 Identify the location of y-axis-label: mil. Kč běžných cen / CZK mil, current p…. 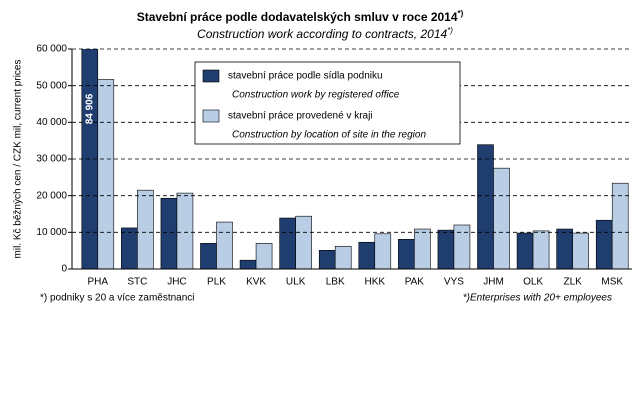
(18, 159).